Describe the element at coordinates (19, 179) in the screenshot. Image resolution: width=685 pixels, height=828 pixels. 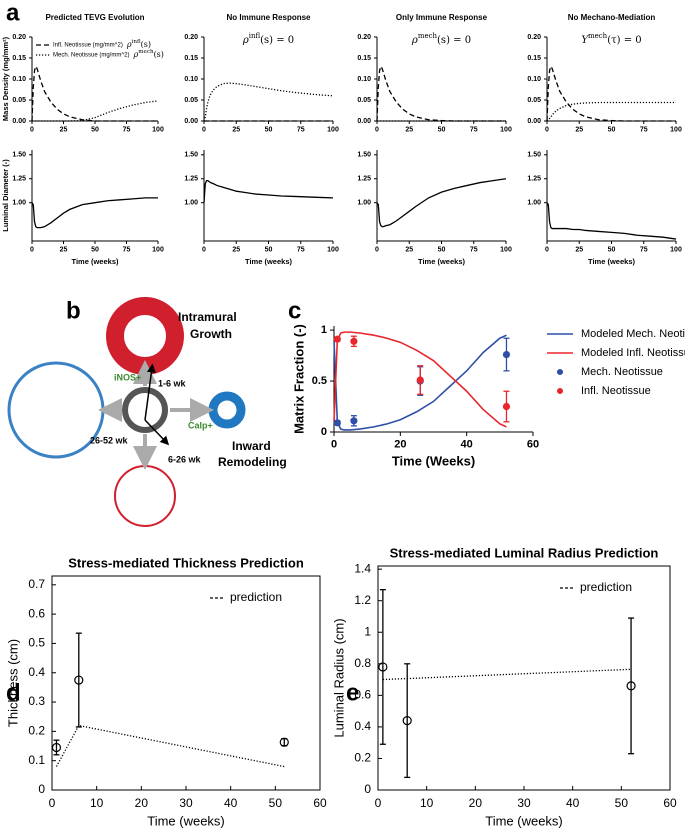
I see `y-tick-label: 1.25` at that location.